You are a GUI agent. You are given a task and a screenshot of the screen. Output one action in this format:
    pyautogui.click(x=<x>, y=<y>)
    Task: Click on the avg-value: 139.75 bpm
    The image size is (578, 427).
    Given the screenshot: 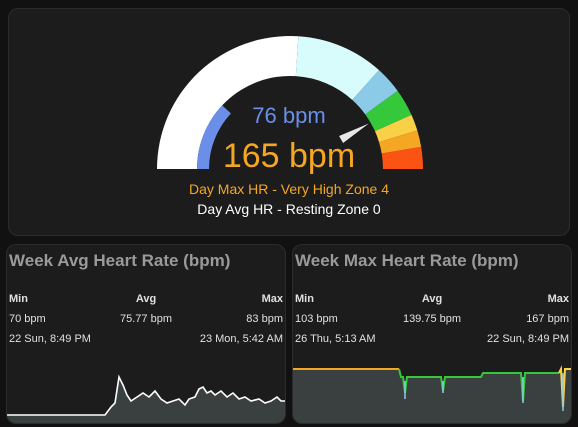 What is the action you would take?
    pyautogui.click(x=432, y=319)
    